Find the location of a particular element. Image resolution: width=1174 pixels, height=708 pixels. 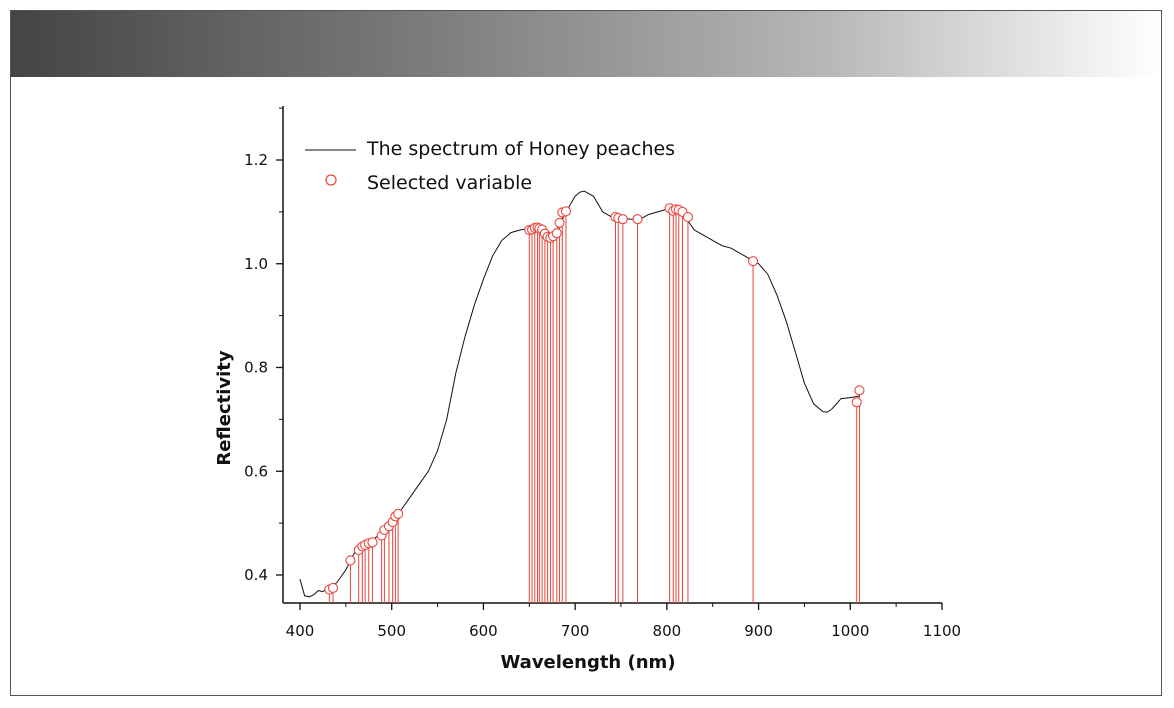

y-tick-label: 0.8 is located at coordinates (256, 368).